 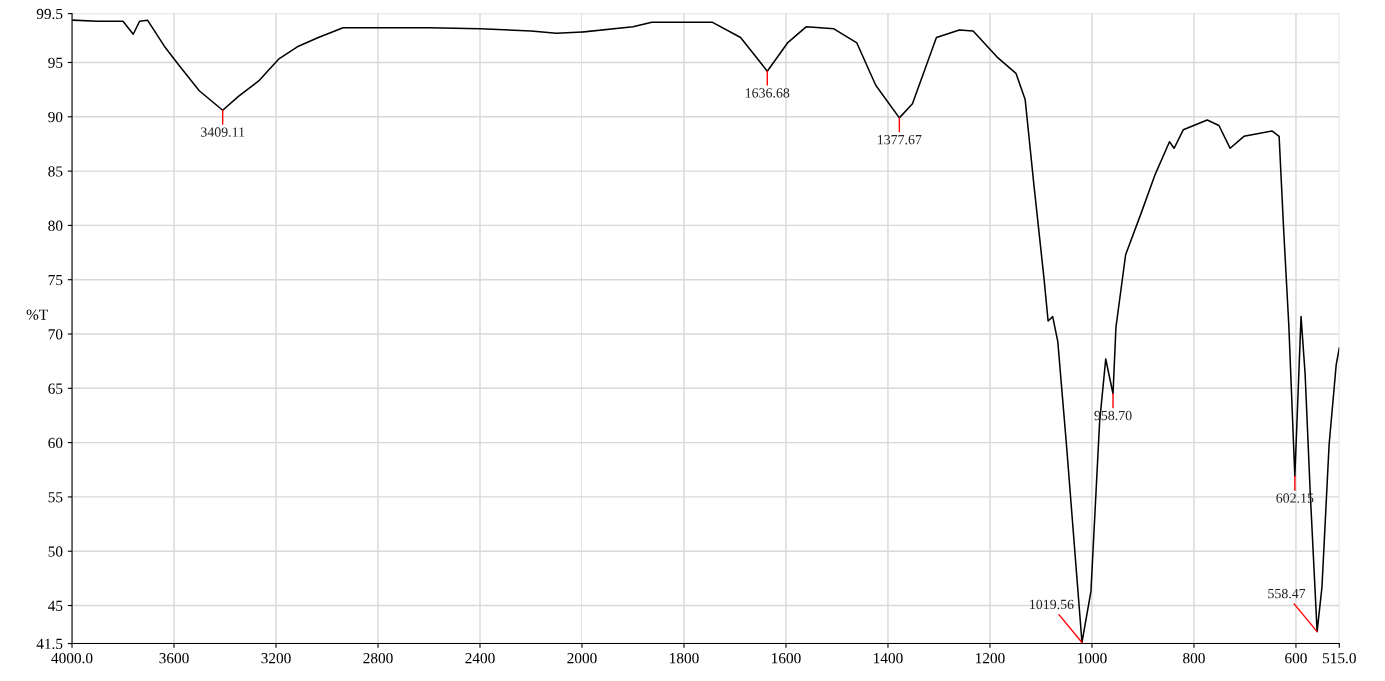 I want to click on y-tick-label: 41.5, so click(x=49, y=644).